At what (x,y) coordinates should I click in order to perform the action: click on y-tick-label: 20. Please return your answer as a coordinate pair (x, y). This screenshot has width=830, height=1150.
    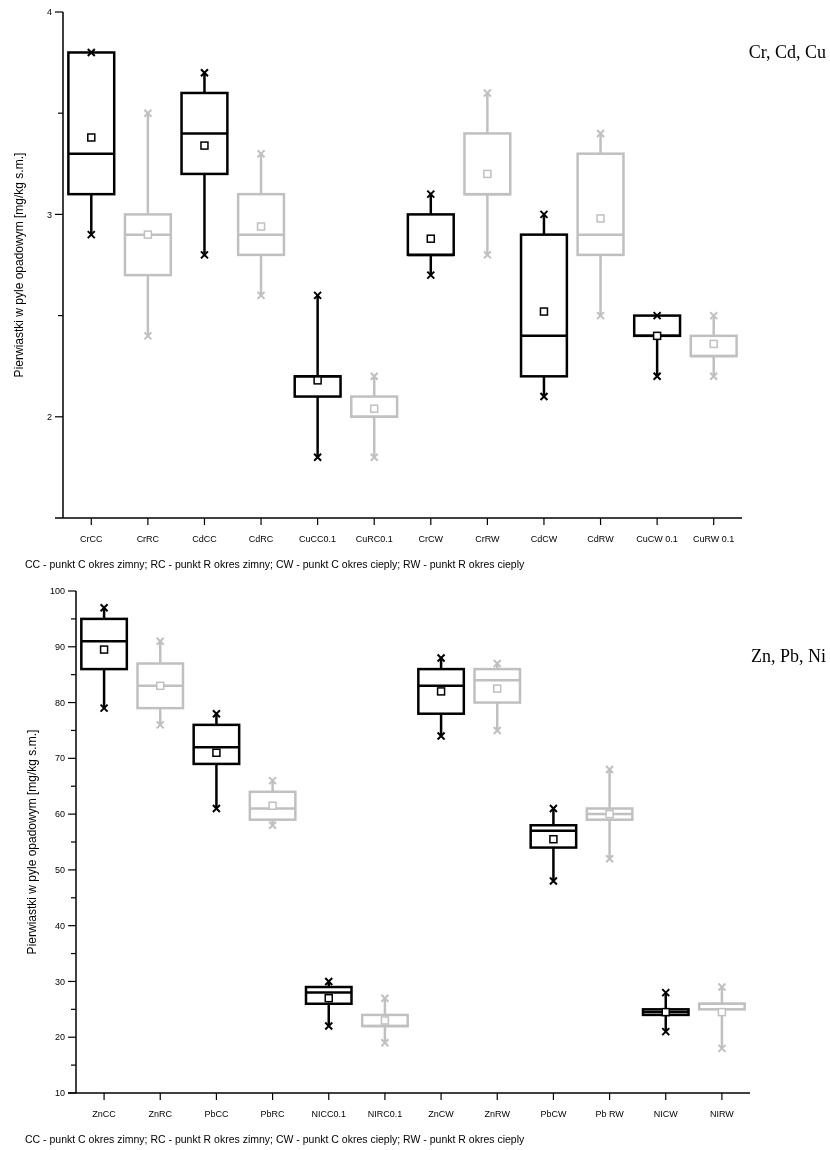
    Looking at the image, I should click on (59, 1037).